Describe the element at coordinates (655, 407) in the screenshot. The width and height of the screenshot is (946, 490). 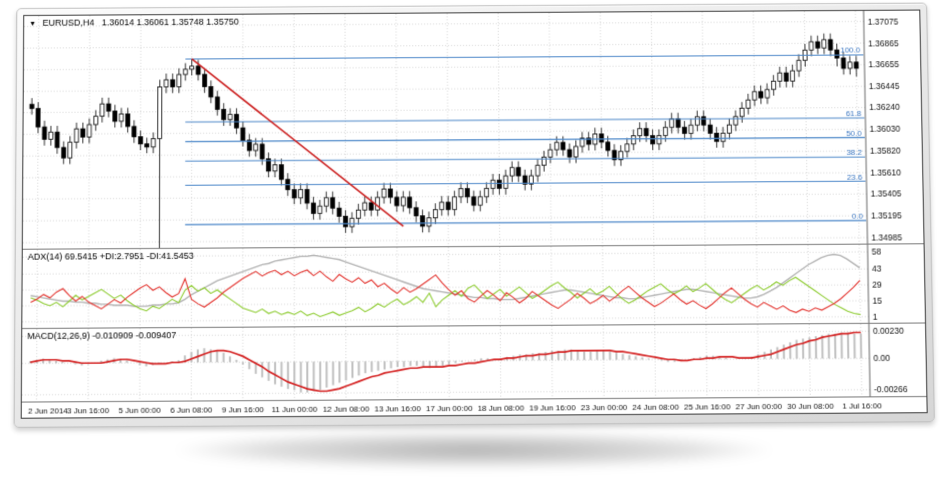
I see `time-axis-label: 24 Jun 08:00` at that location.